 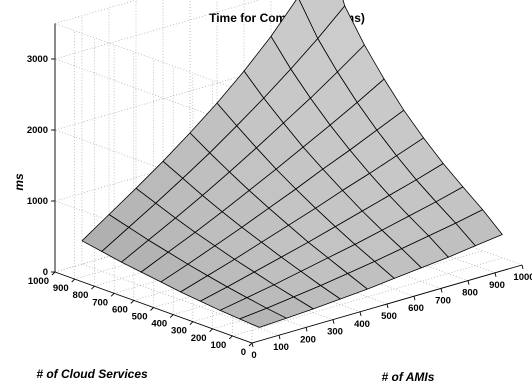 What do you see at coordinates (497, 285) in the screenshot?
I see `x-tick-label: 900` at bounding box center [497, 285].